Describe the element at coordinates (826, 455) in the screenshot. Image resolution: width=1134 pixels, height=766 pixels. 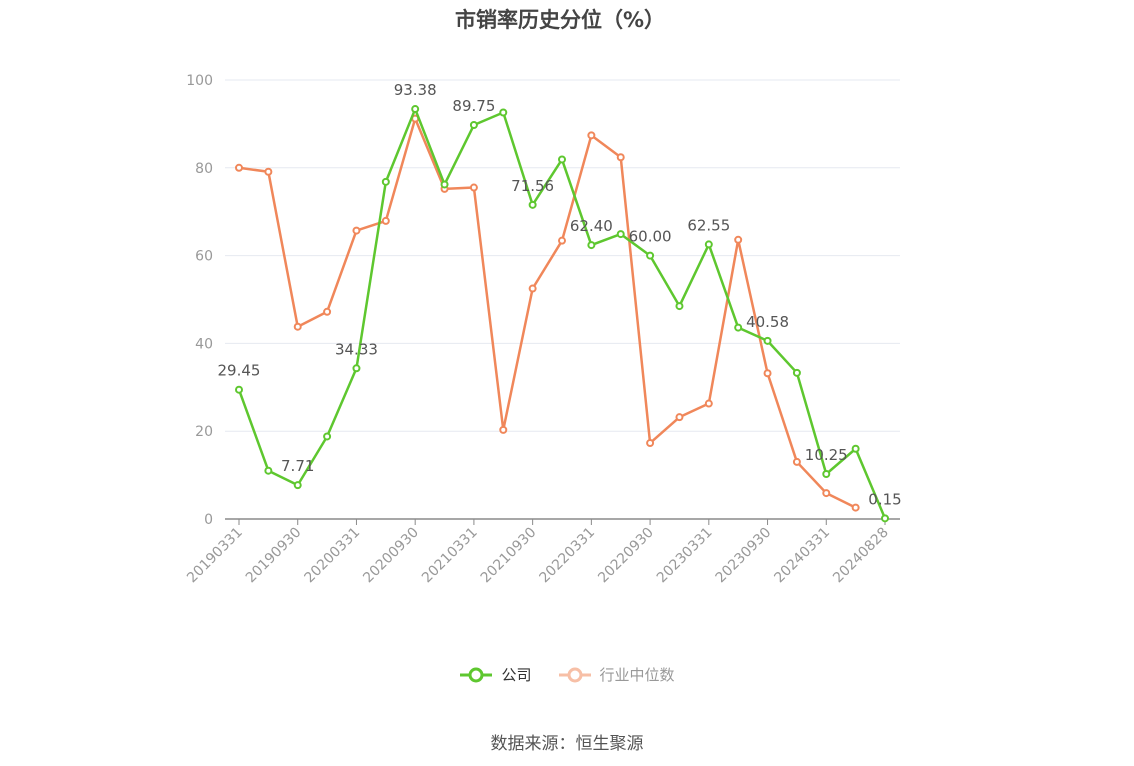
I see `data-label-20240331: 10.25` at that location.